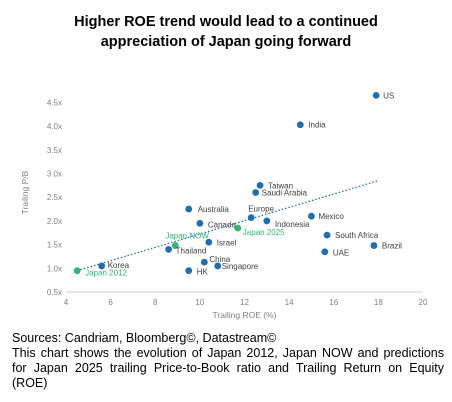 The width and height of the screenshot is (452, 402). I want to click on label-australia: Australia, so click(214, 209).